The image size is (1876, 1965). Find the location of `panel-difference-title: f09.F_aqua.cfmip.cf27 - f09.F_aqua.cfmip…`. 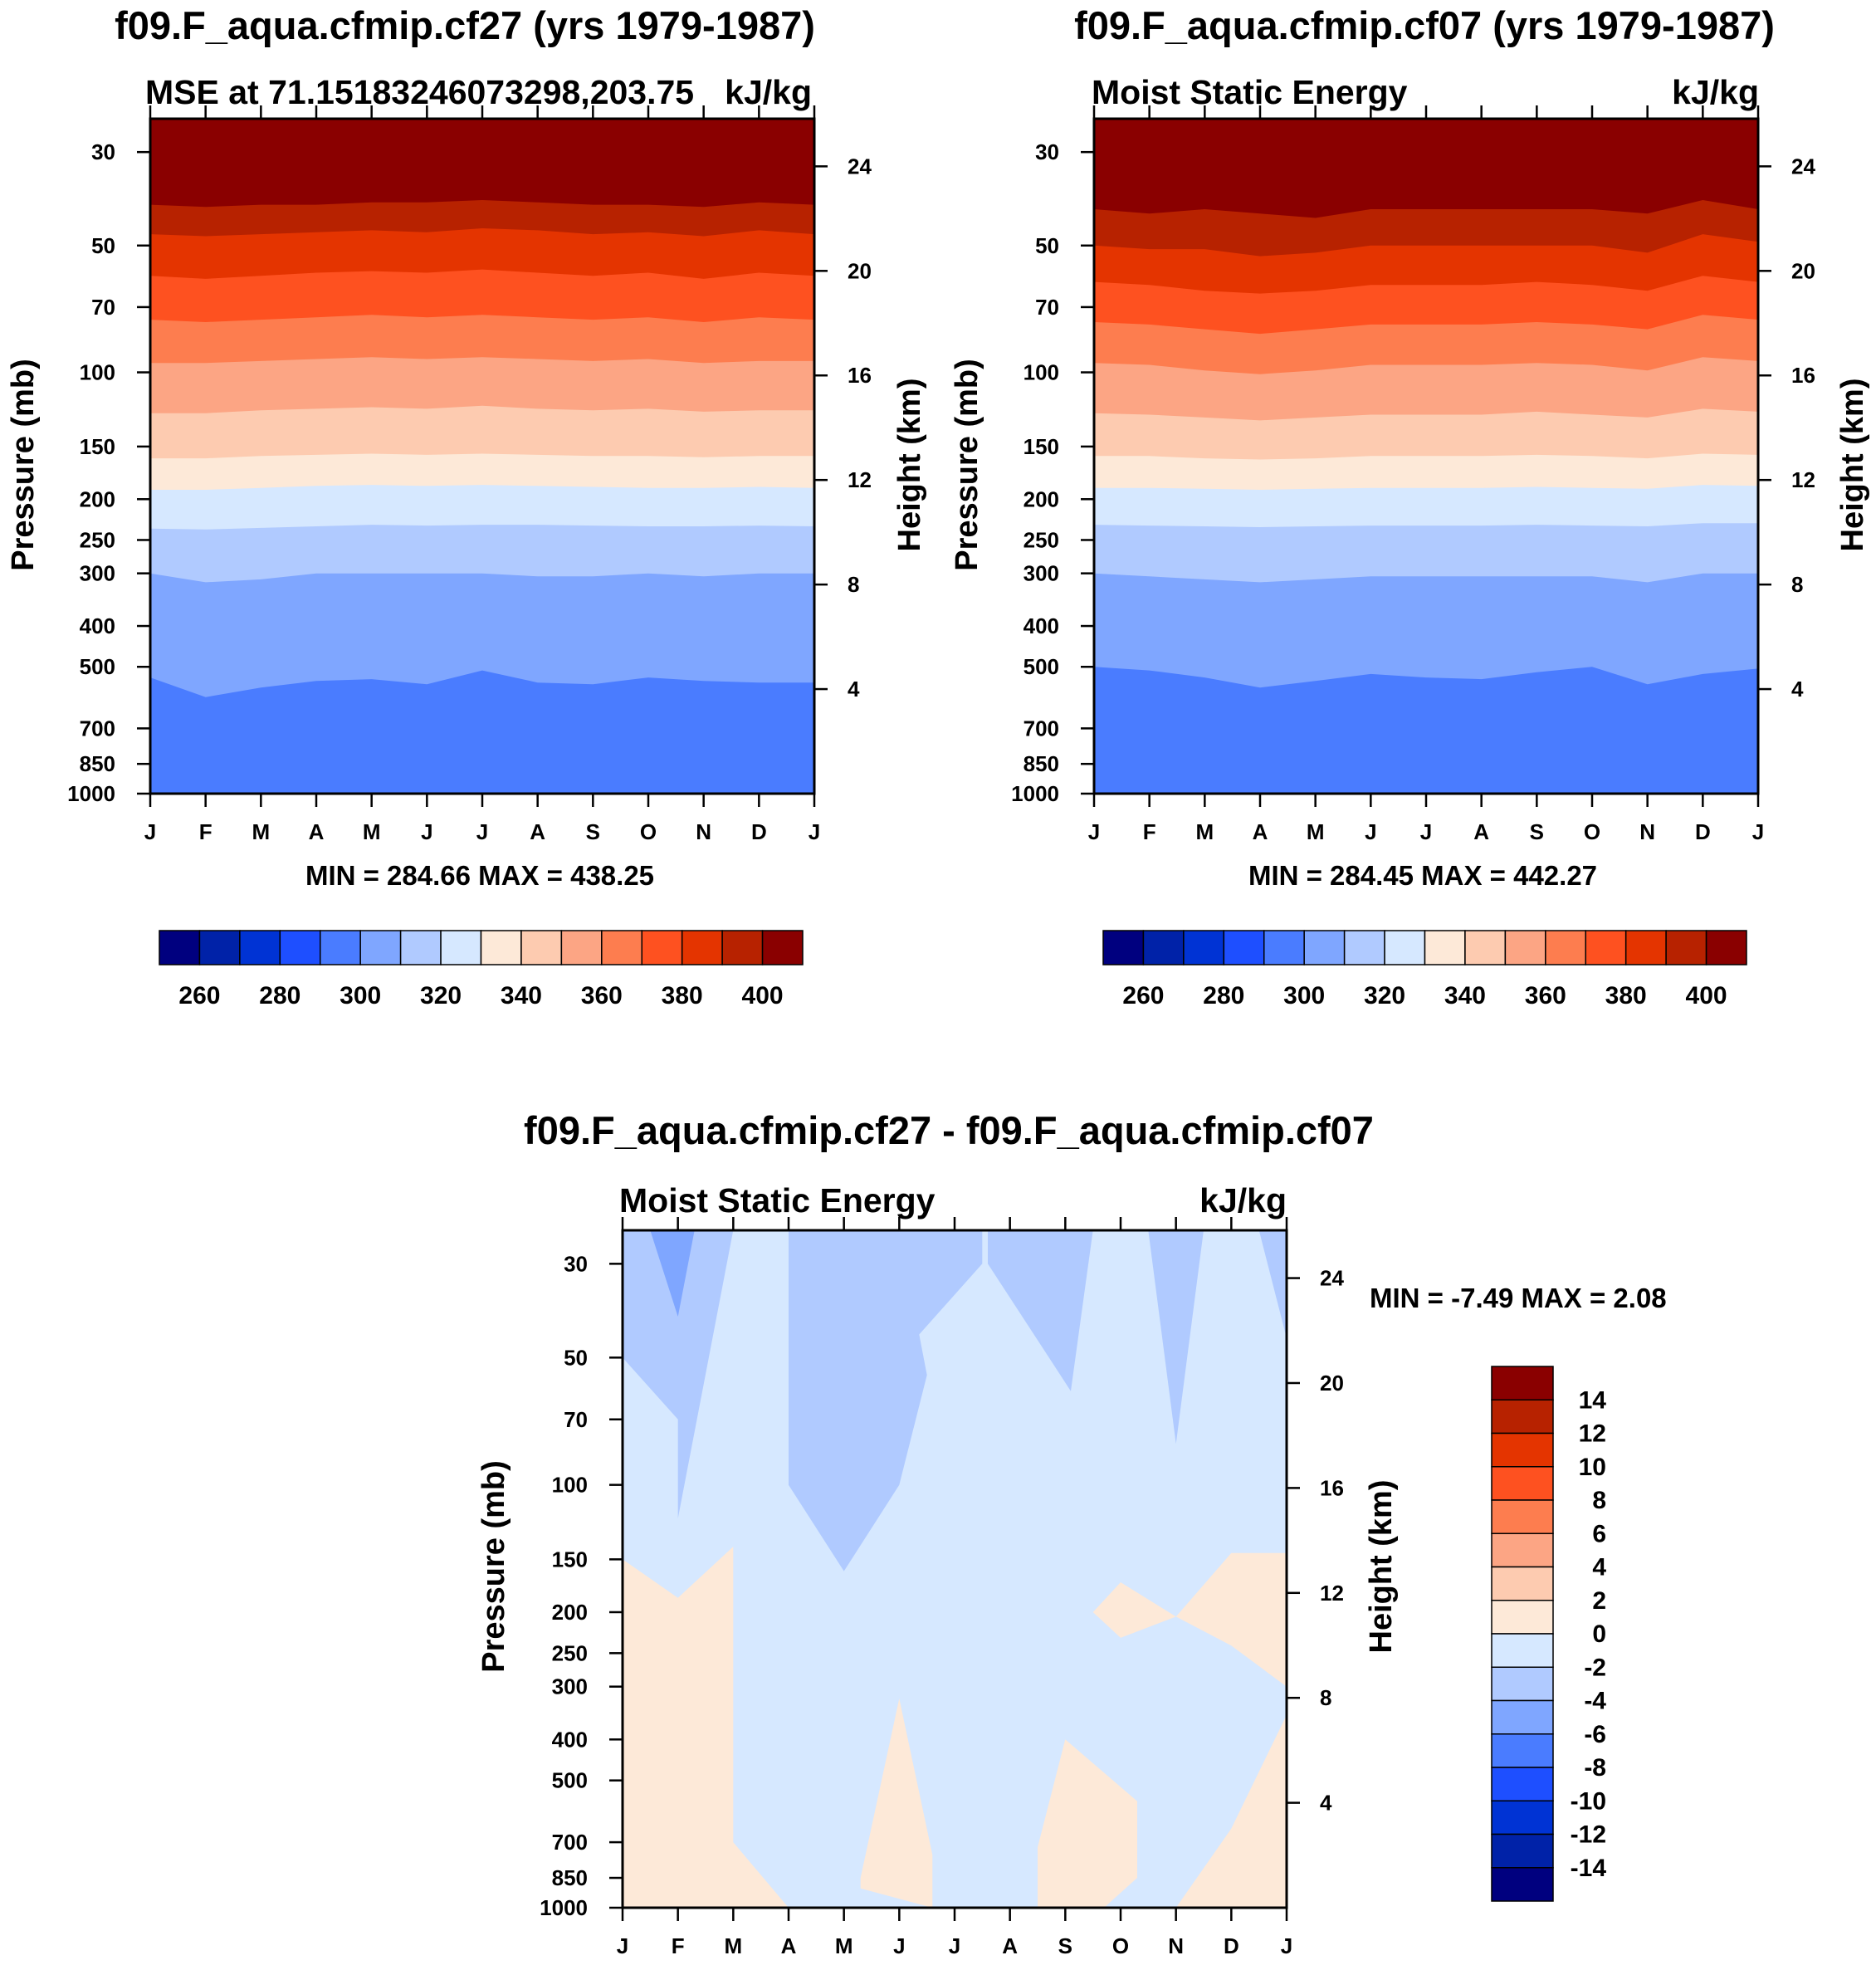

panel-difference-title: f09.F_aqua.cfmip.cf27 - f09.F_aqua.cfmip… is located at coordinates (949, 1130).